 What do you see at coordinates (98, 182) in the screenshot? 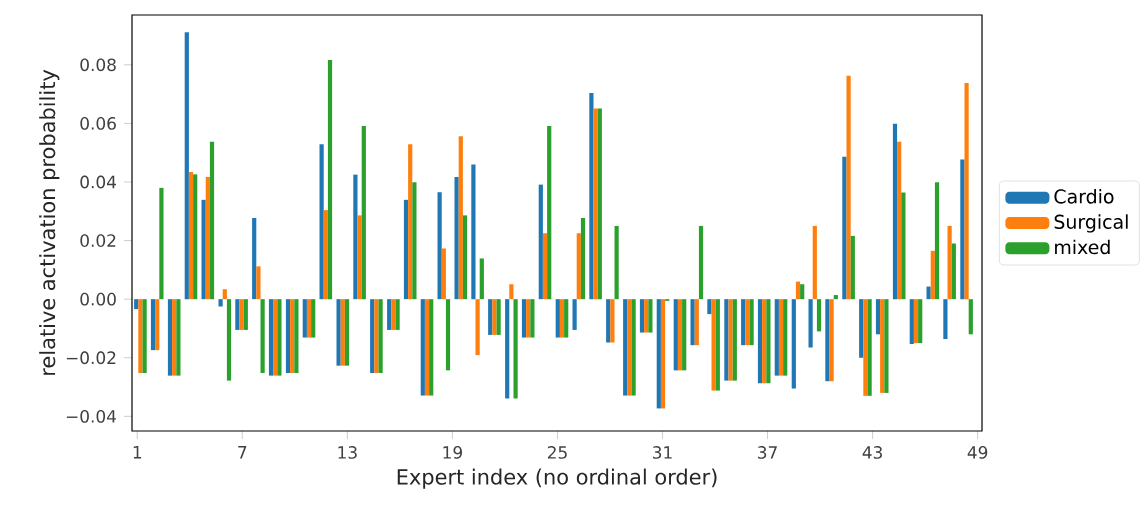
I see `y-tick-label: 0.04` at bounding box center [98, 182].